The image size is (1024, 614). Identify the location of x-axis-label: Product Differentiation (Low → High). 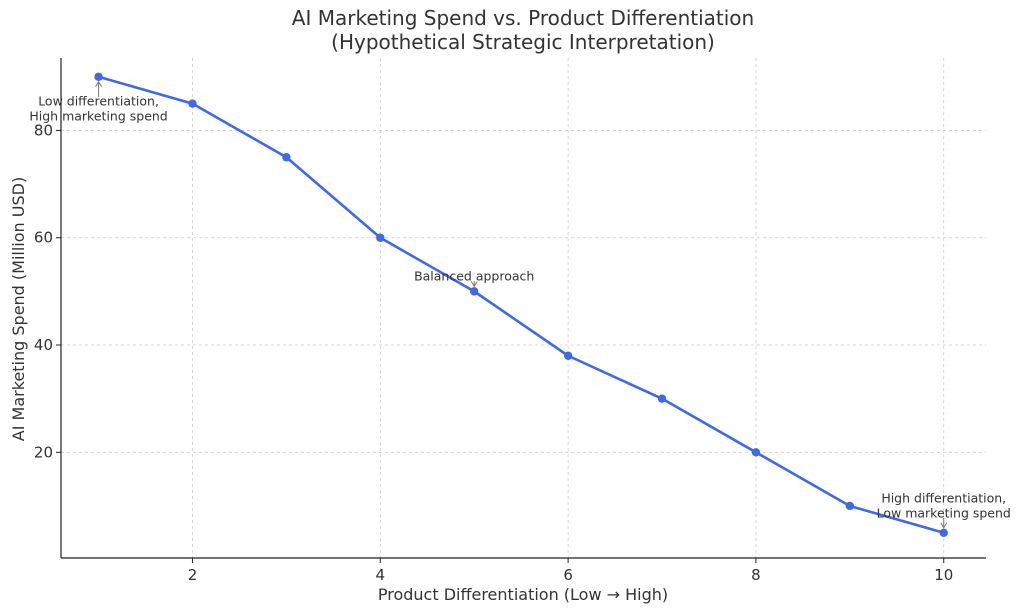
(523, 594).